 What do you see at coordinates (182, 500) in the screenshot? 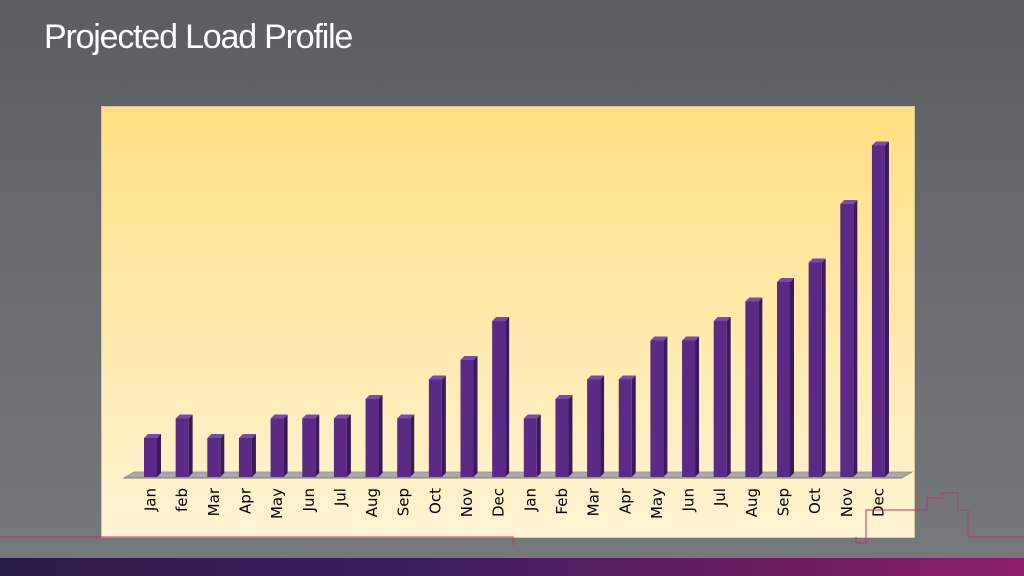
I see `x-tick-label: feb` at bounding box center [182, 500].